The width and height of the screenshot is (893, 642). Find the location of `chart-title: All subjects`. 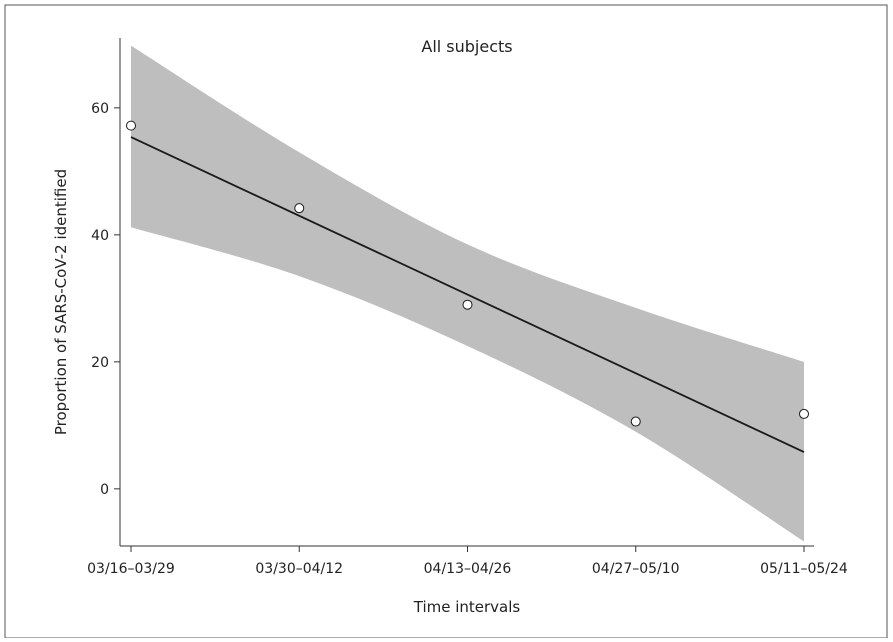

chart-title: All subjects is located at coordinates (466, 46).